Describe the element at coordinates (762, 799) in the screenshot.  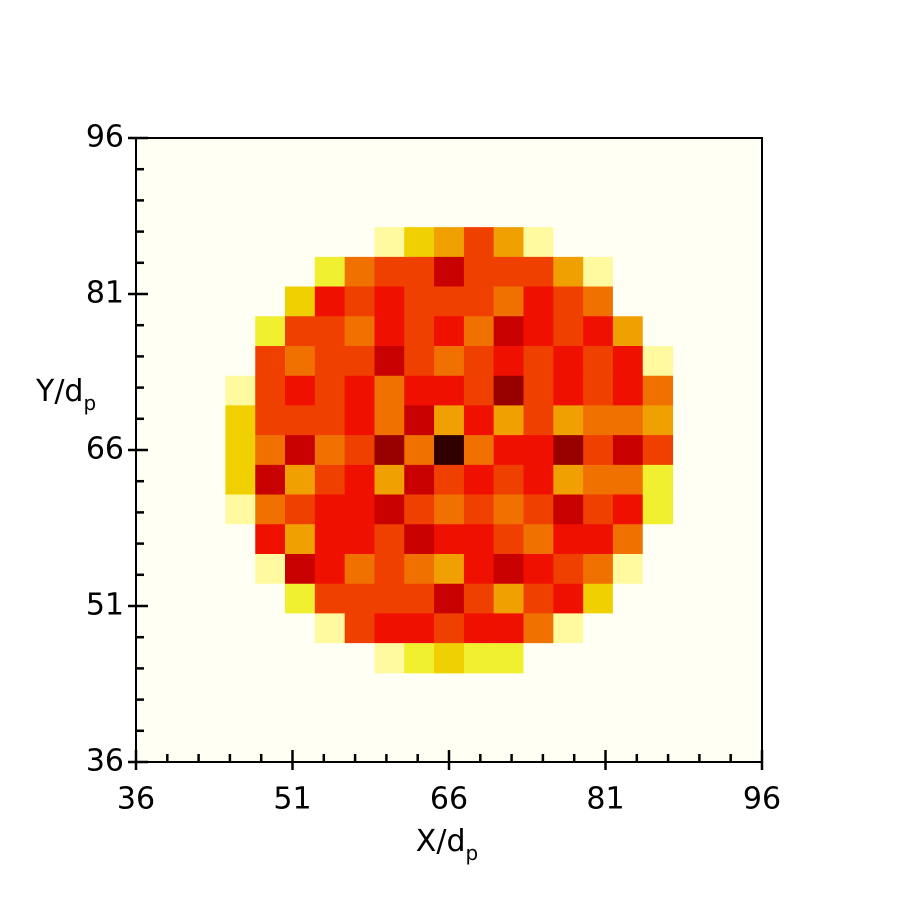
I see `x-tick-label: 96` at that location.